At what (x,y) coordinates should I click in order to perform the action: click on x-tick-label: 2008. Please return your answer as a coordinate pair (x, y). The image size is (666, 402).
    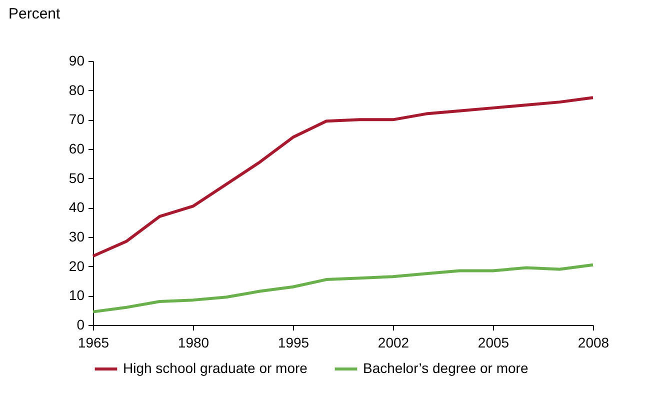
    Looking at the image, I should click on (594, 342).